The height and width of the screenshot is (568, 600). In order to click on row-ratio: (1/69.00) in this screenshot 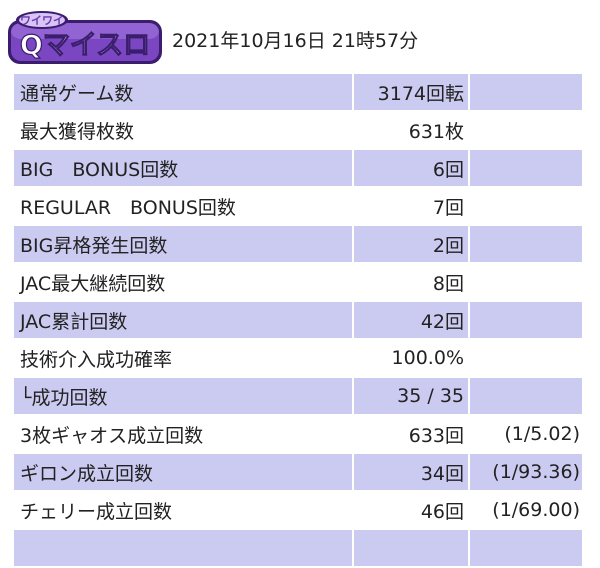, I will do `click(536, 510)`.